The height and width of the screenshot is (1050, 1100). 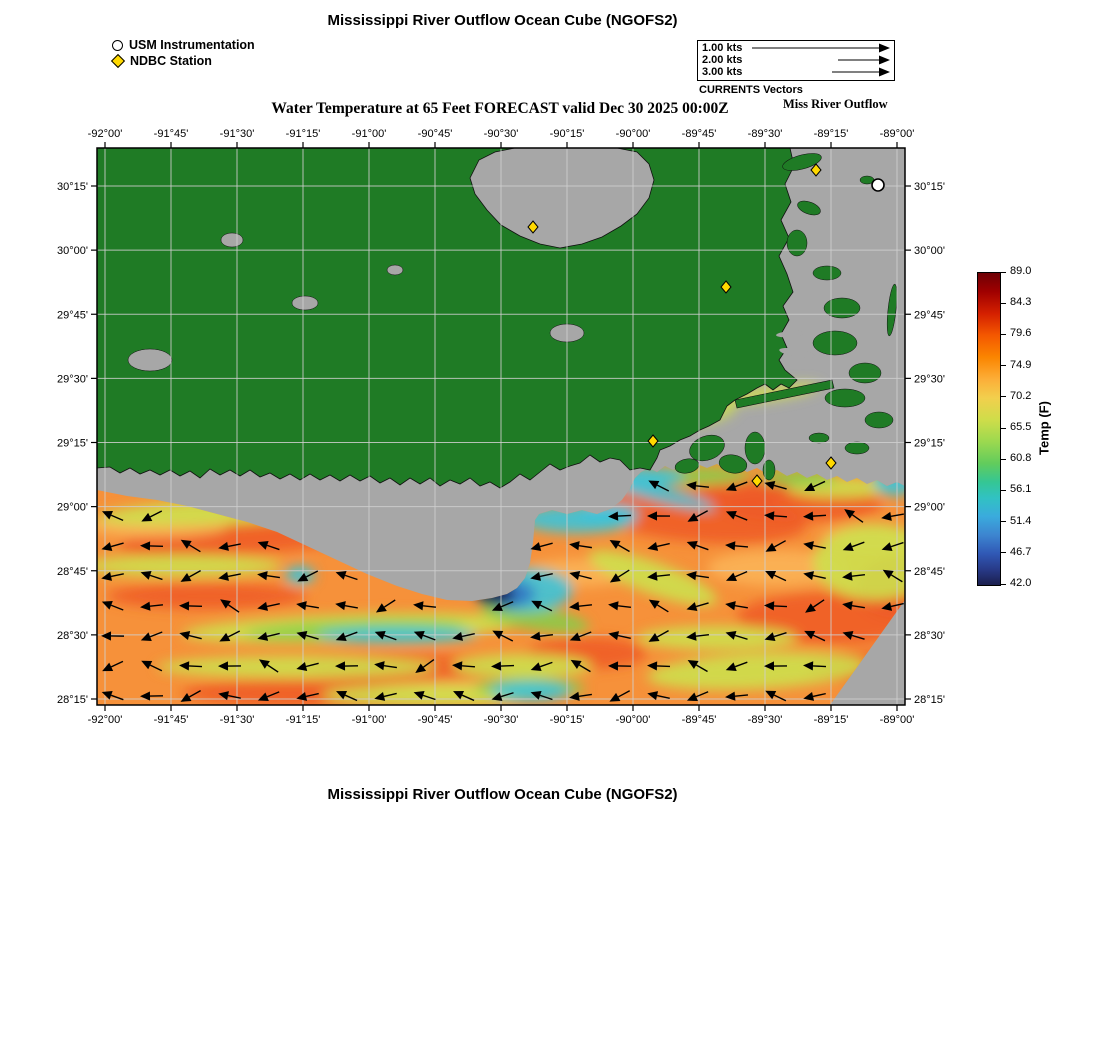 What do you see at coordinates (72, 700) in the screenshot?
I see `lat-tick-label-left: 28°15'` at bounding box center [72, 700].